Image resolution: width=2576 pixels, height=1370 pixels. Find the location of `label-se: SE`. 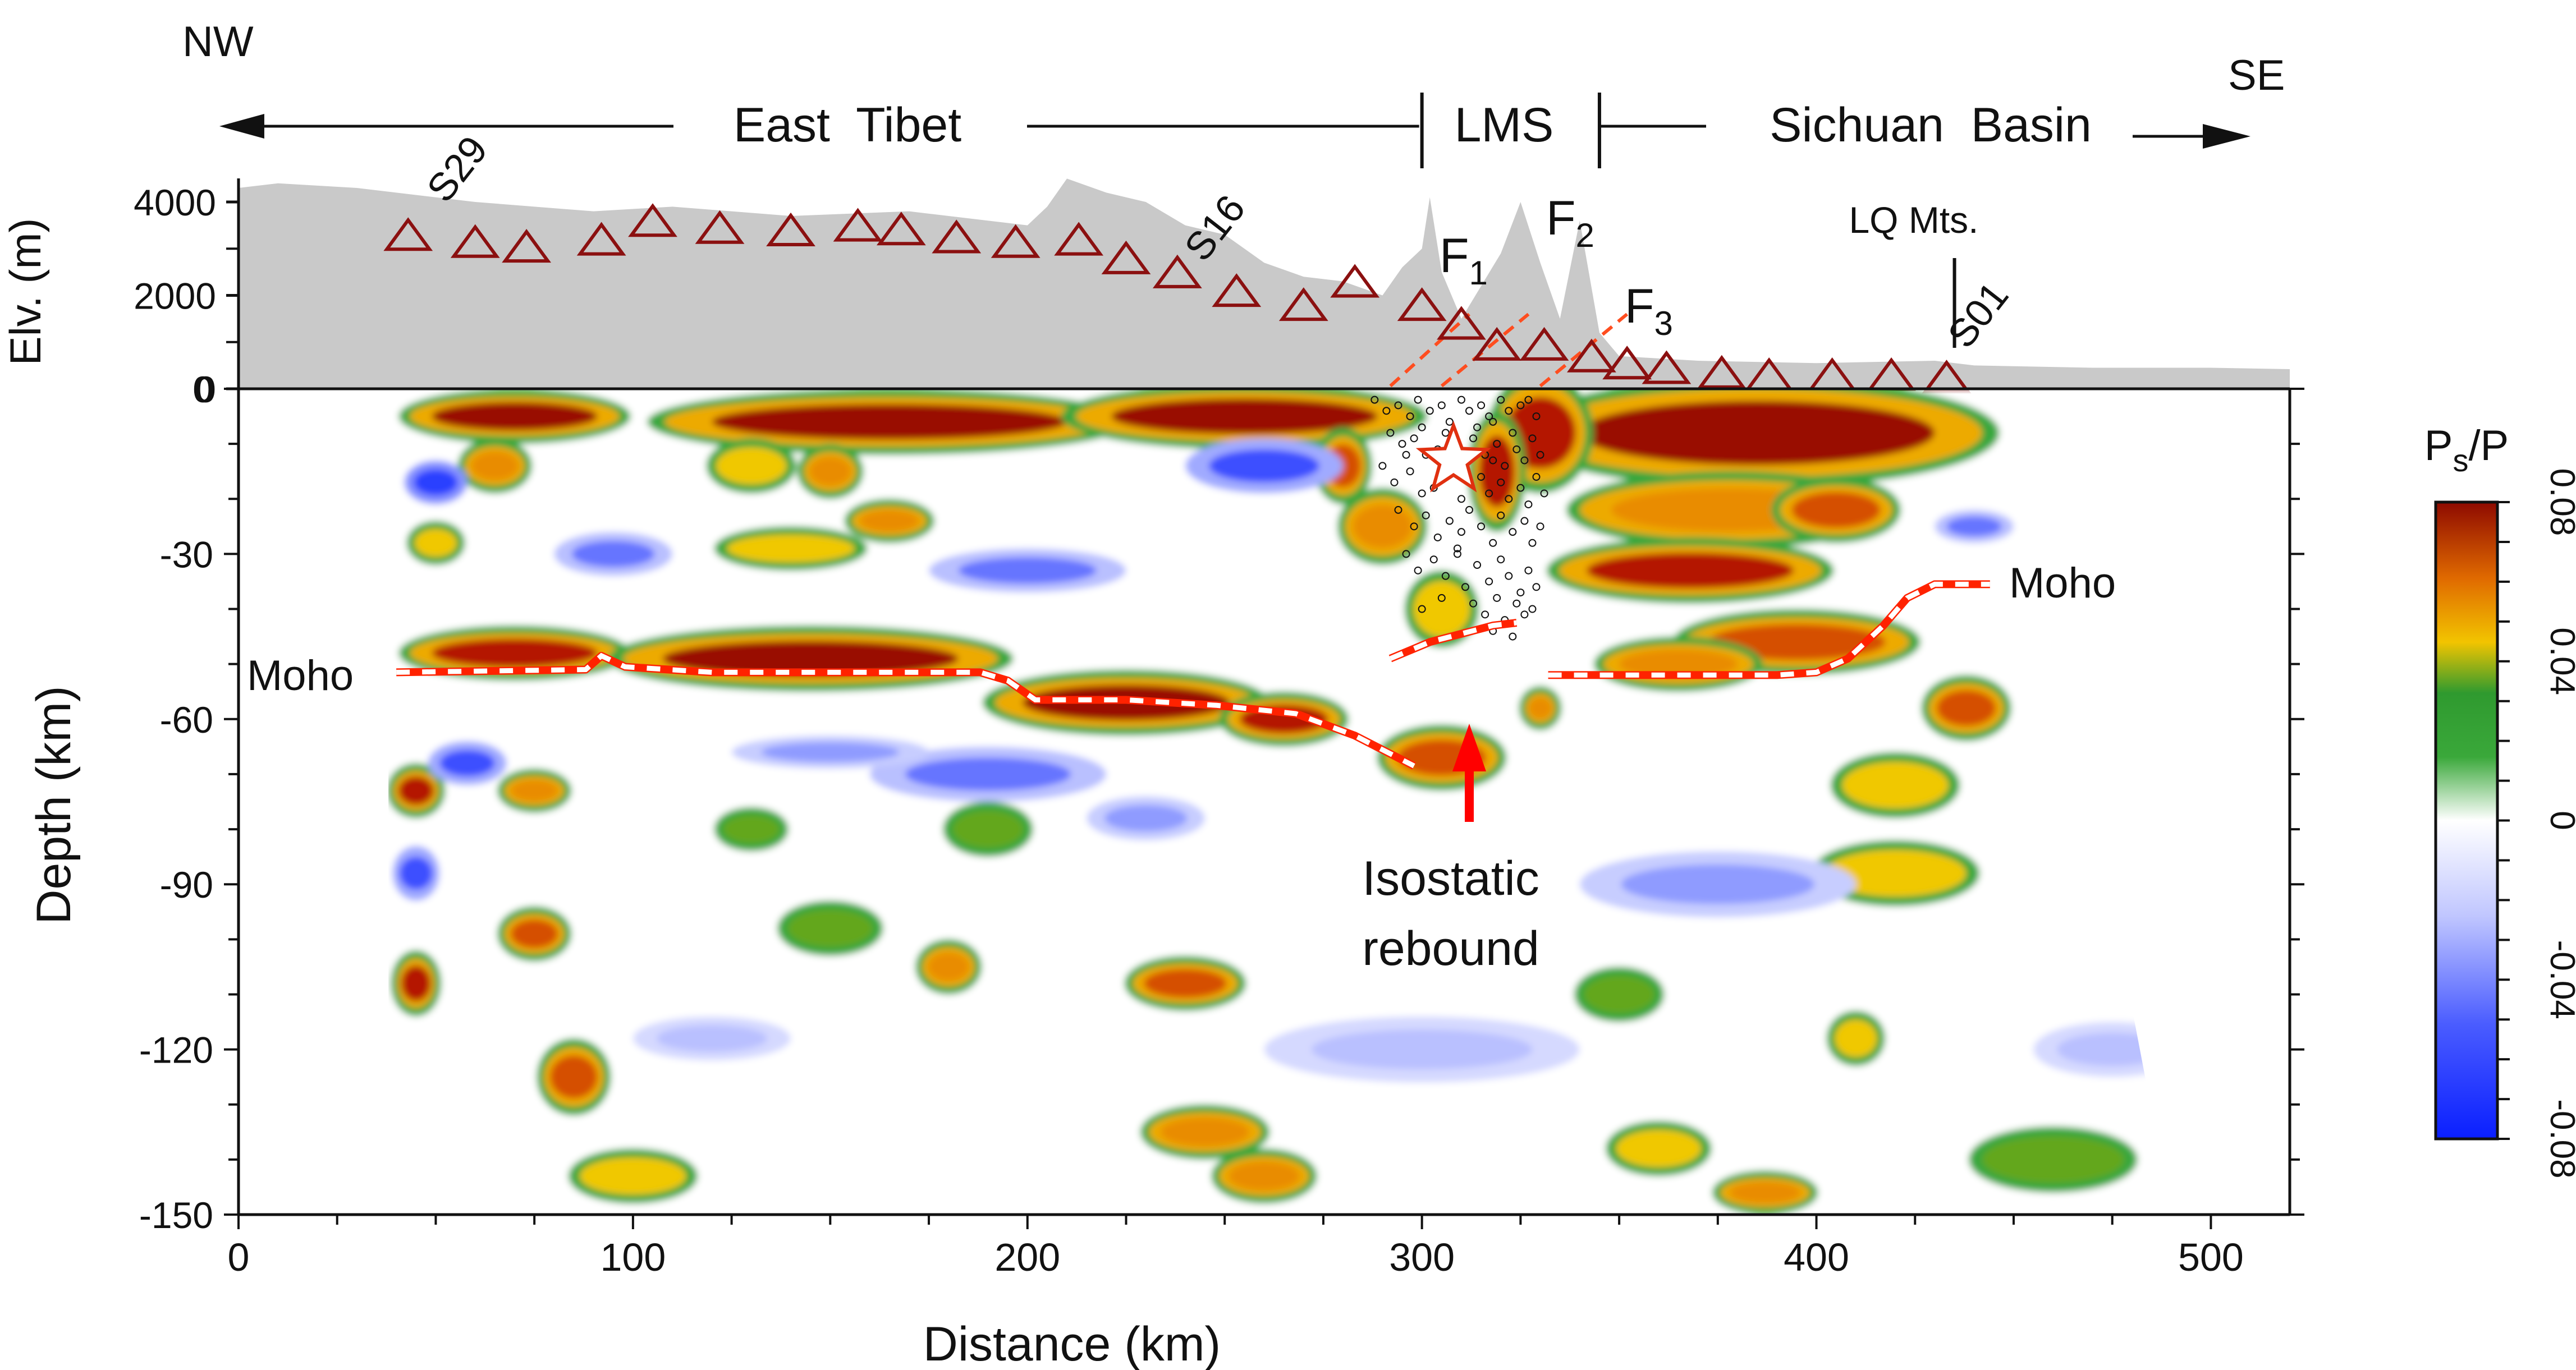

label-se: SE is located at coordinates (2256, 75).